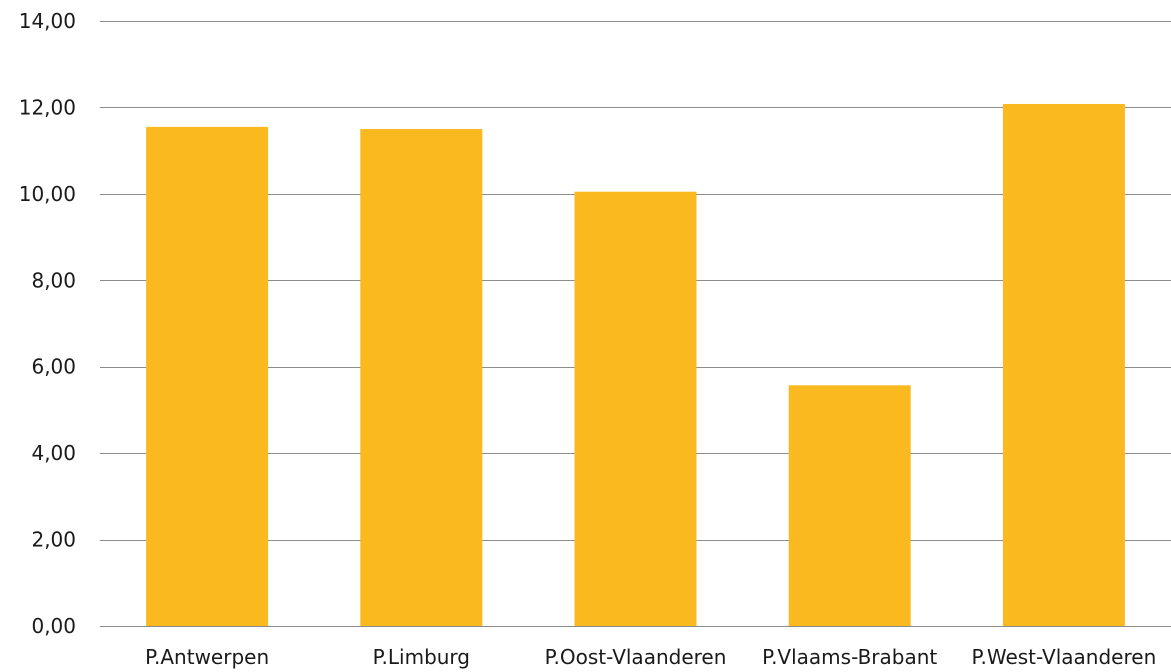 The height and width of the screenshot is (672, 1171). Describe the element at coordinates (849, 657) in the screenshot. I see `x-category-label: P.Vlaams-Brabant` at that location.